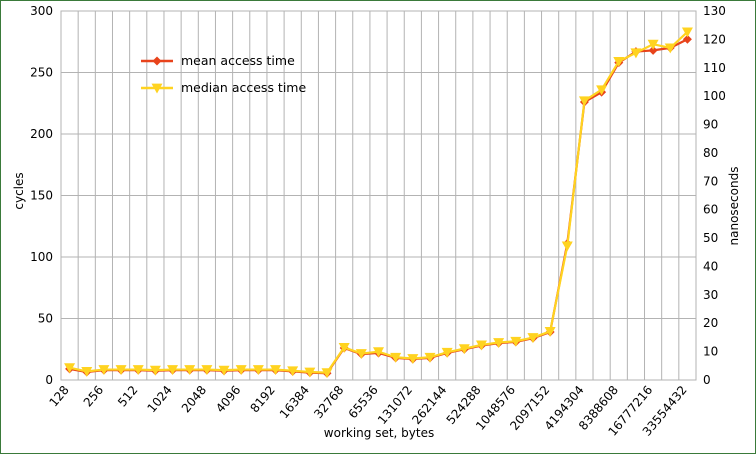 This screenshot has width=756, height=457. I want to click on x-tick-label: 32768, so click(328, 402).